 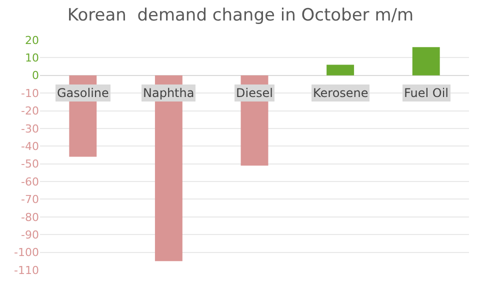 What do you see at coordinates (30, 235) in the screenshot?
I see `y-tick-label: -90` at bounding box center [30, 235].